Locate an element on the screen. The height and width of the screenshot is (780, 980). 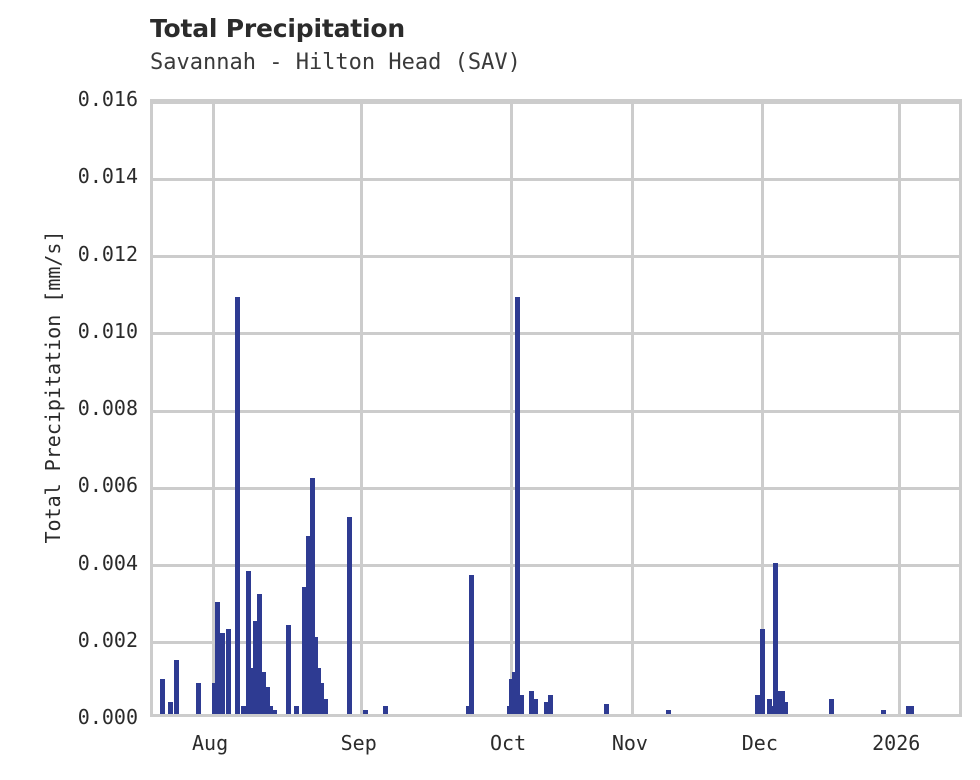
y-tick-label: 0.000 is located at coordinates (107, 717).